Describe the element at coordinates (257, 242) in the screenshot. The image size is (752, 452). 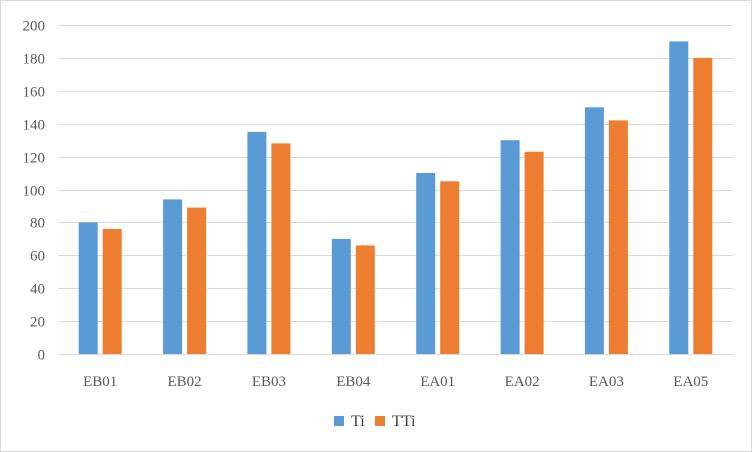
I see `bar-ti-eb03` at that location.